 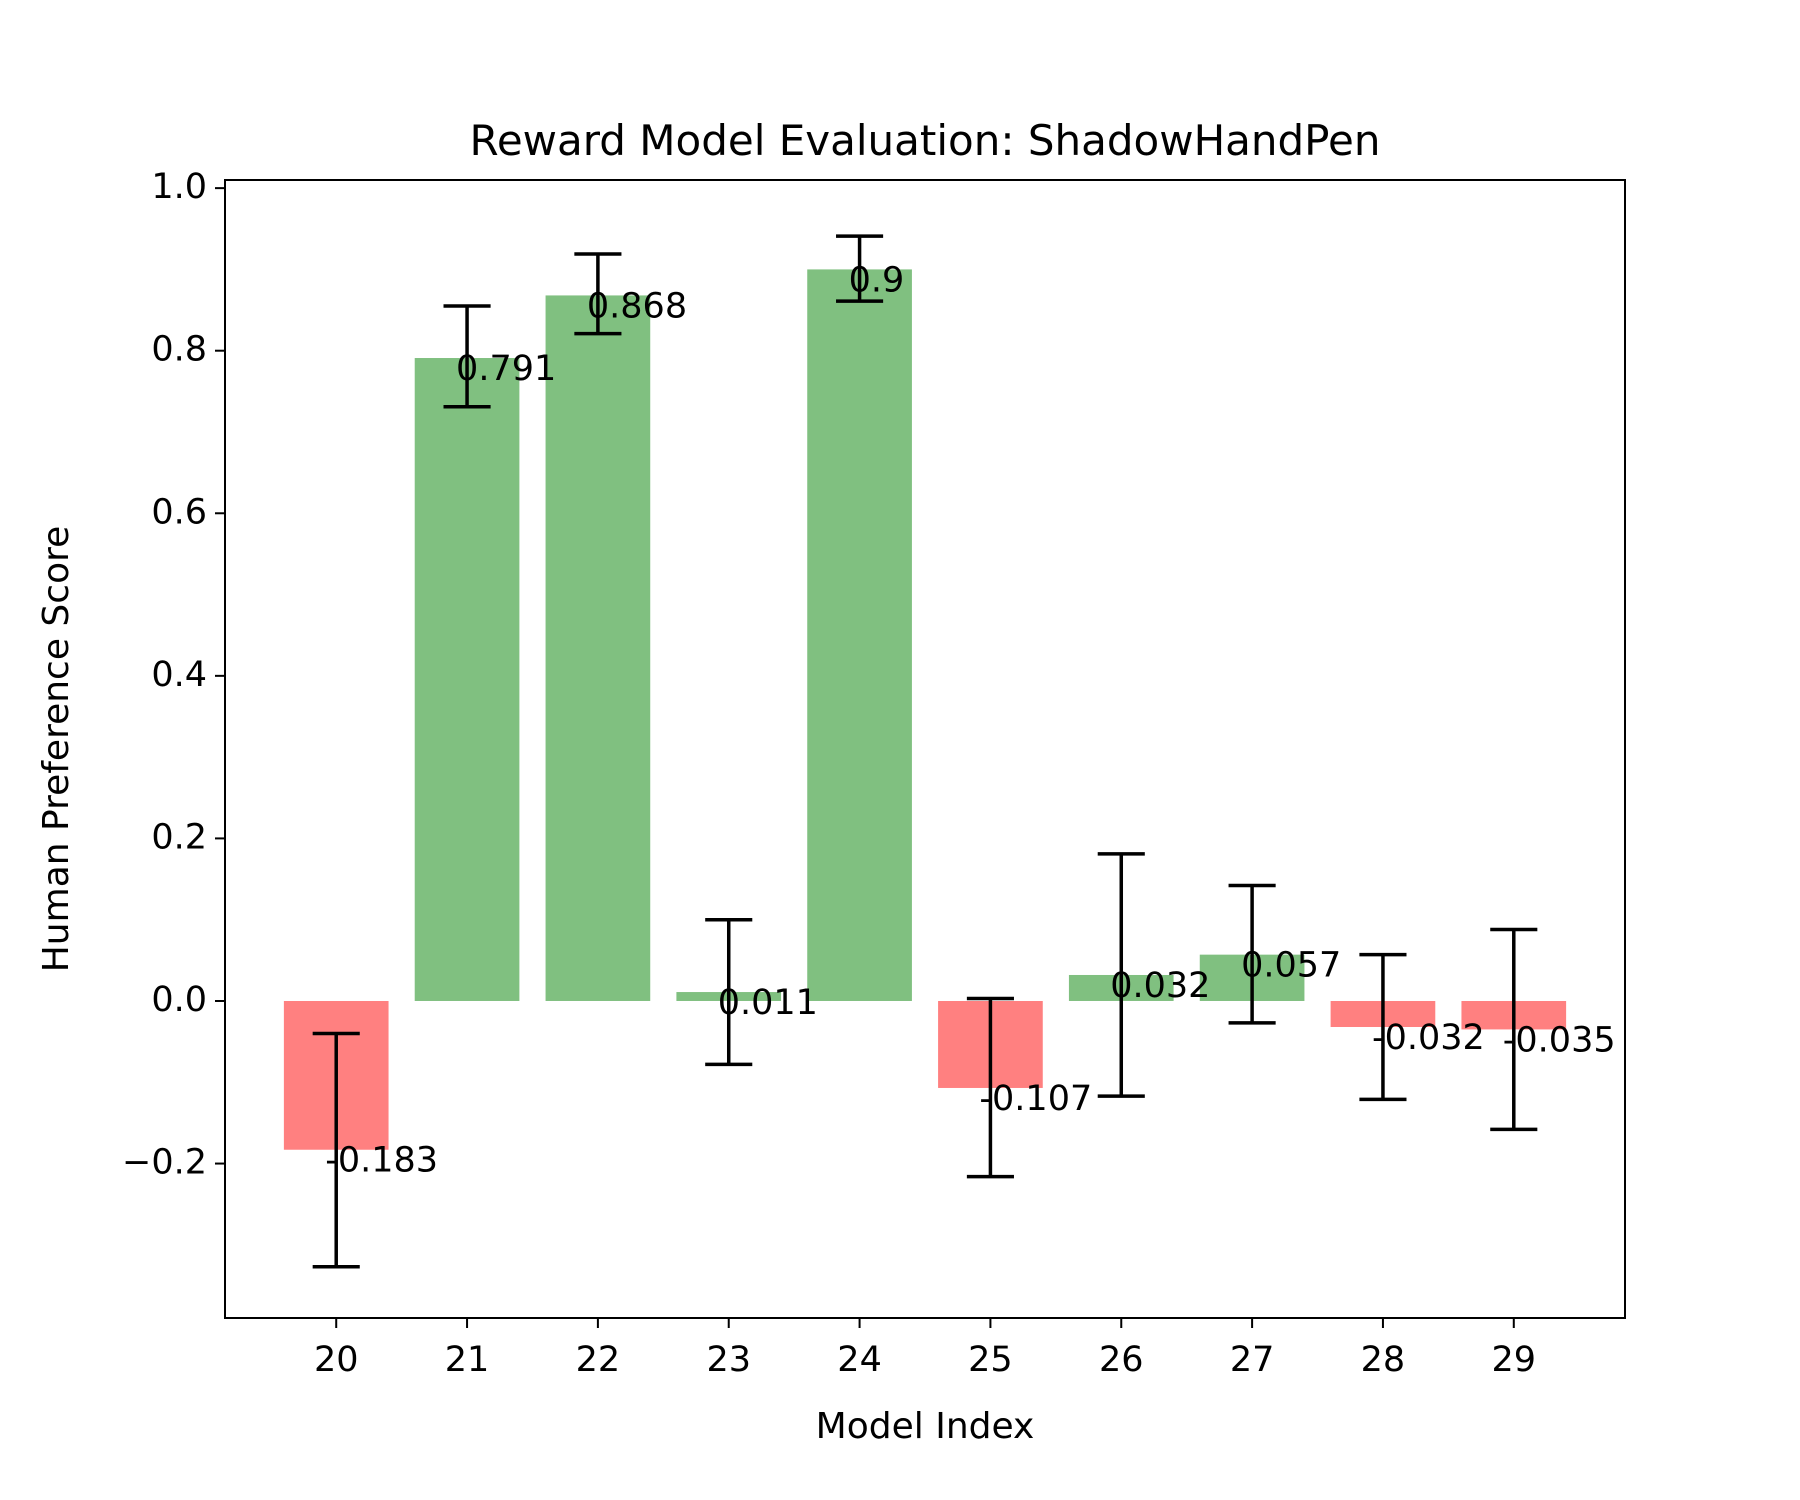 What do you see at coordinates (1035, 1099) in the screenshot?
I see `value-label: -0.107` at bounding box center [1035, 1099].